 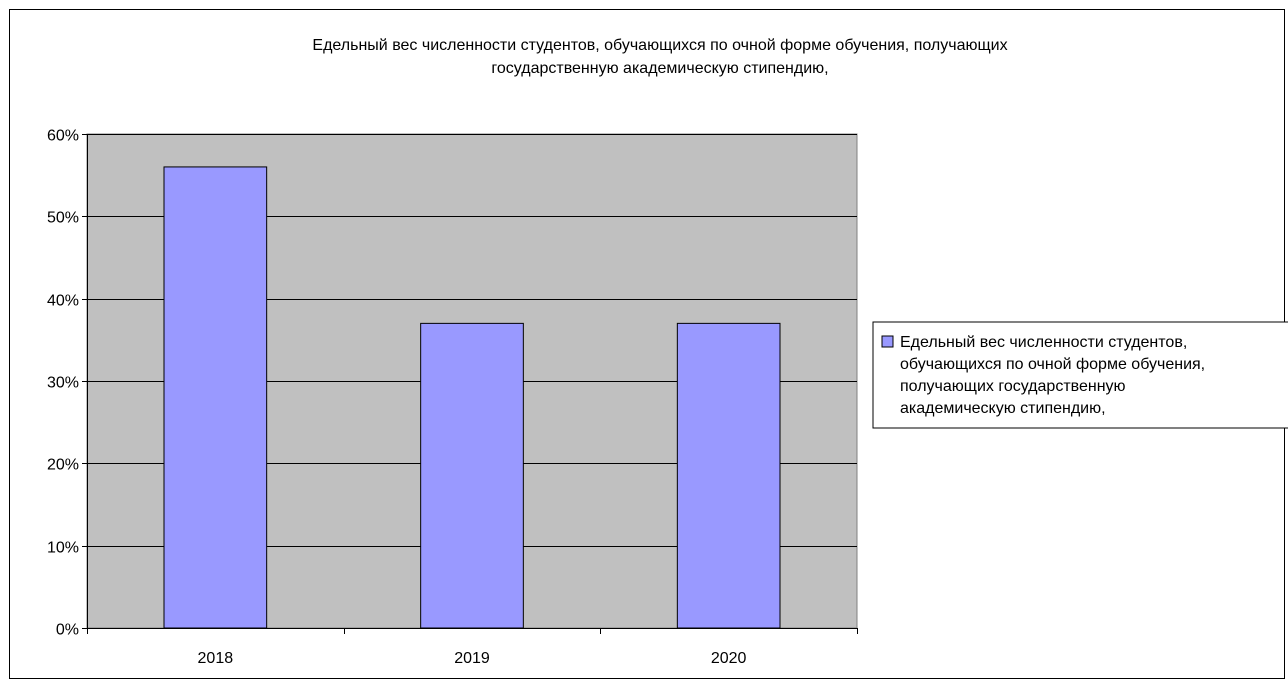 I want to click on x-tick-label: 2018, so click(x=216, y=658).